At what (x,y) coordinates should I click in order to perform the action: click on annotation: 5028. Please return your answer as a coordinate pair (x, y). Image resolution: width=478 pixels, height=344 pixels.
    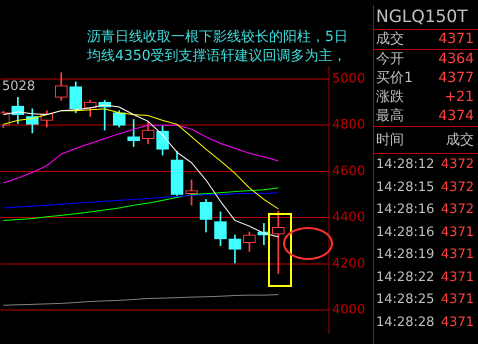
    Looking at the image, I should click on (19, 86).